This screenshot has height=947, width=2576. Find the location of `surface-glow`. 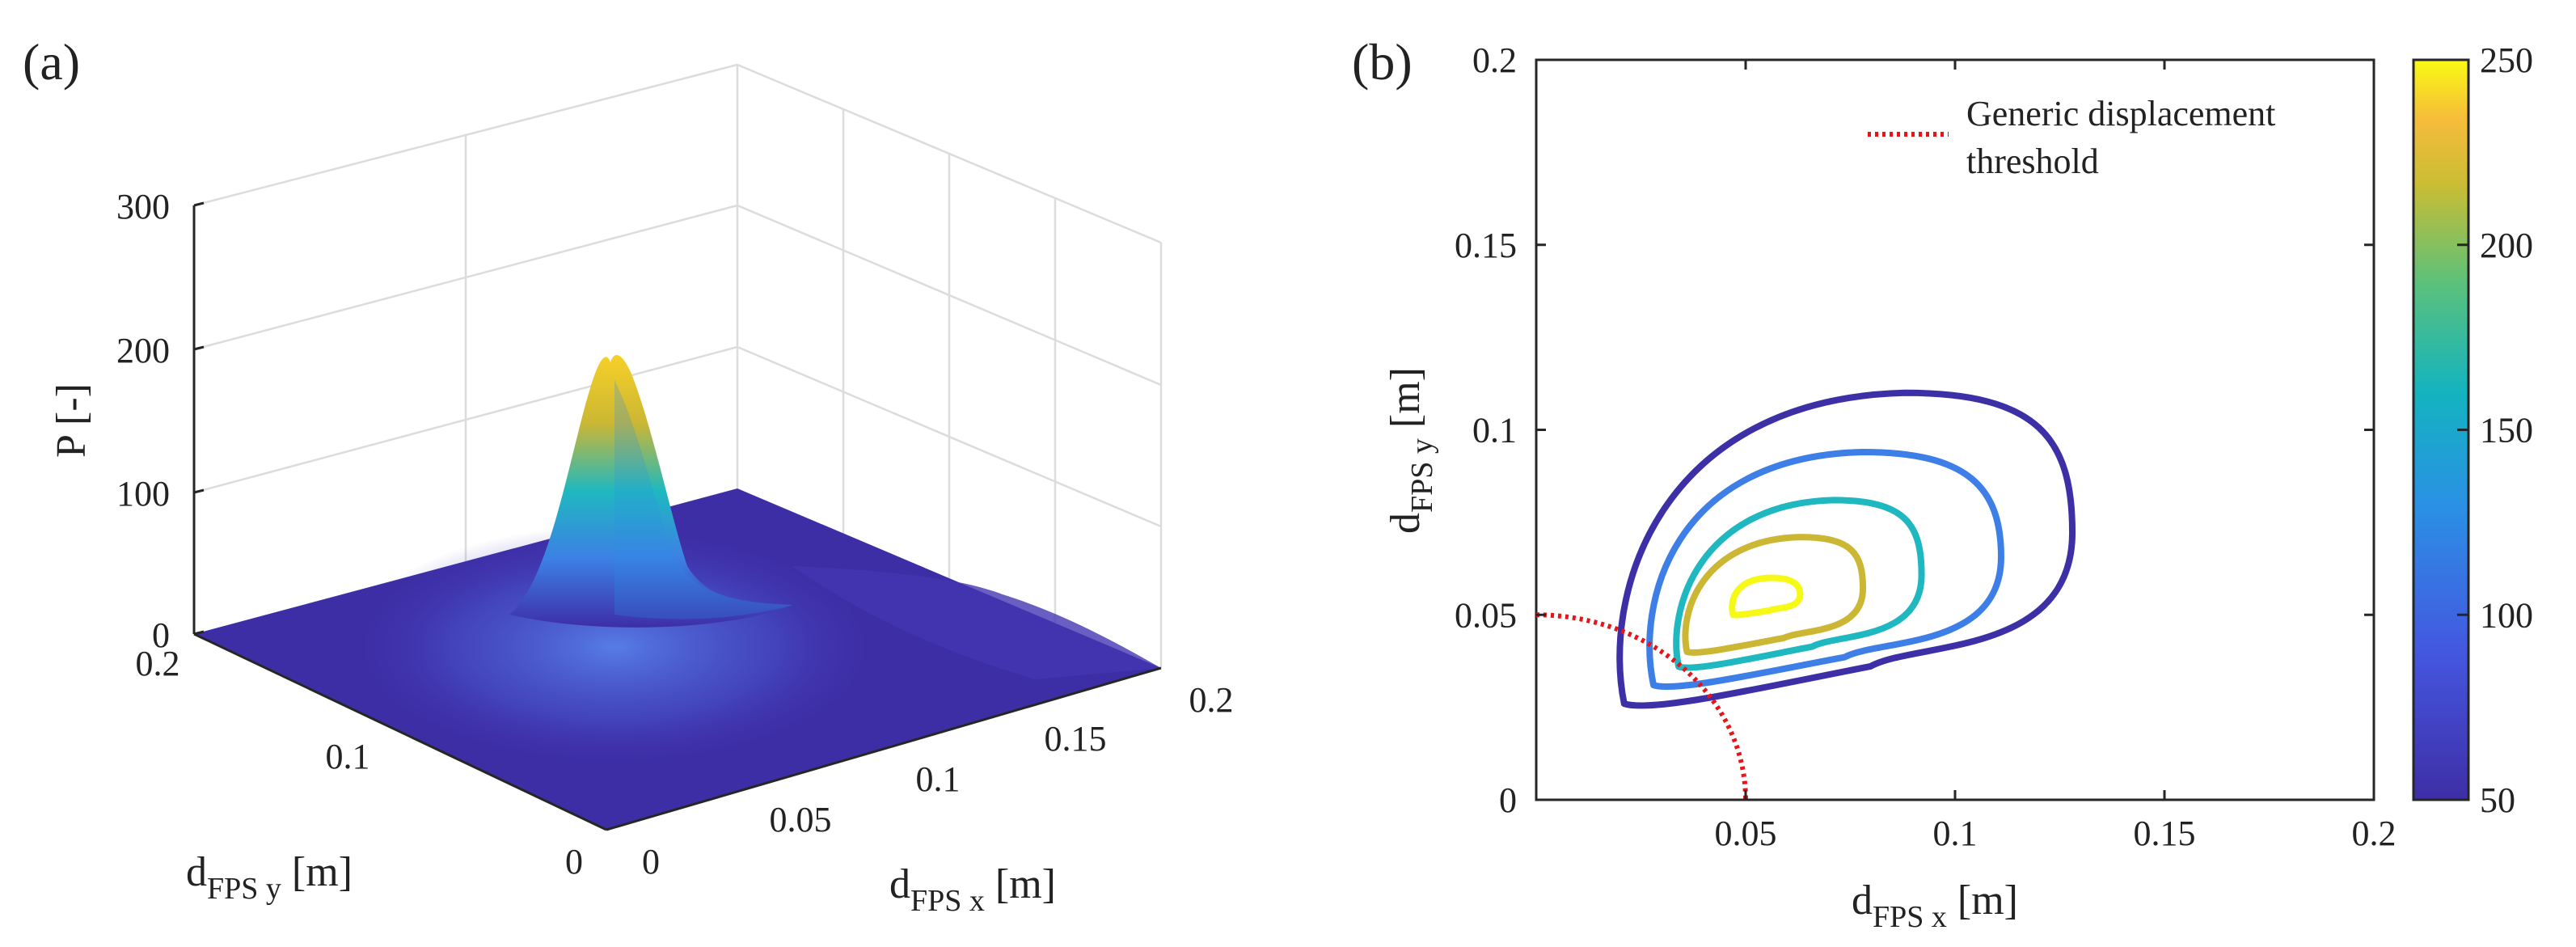

surface-glow is located at coordinates (614, 647).